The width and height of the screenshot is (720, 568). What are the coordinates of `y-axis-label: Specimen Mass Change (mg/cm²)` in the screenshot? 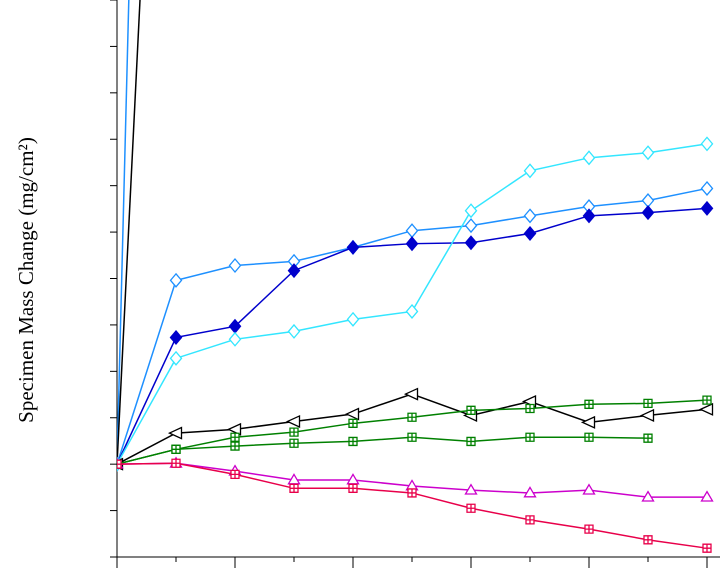 It's located at (26, 280).